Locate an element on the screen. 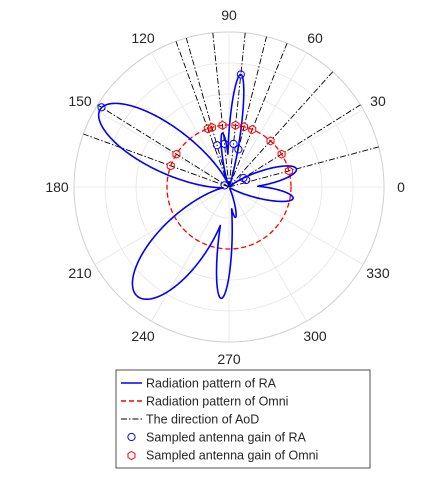 The image size is (443, 504). angle-tick-label: 120 is located at coordinates (143, 38).